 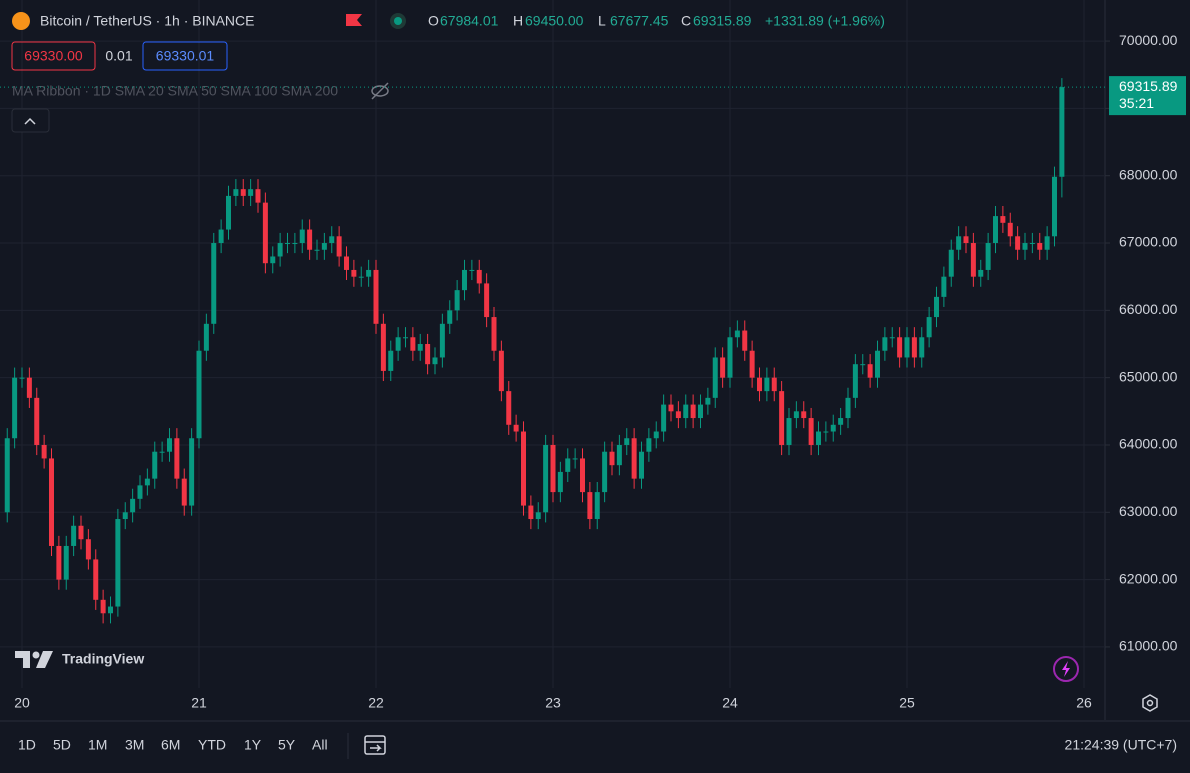 What do you see at coordinates (147, 21) in the screenshot?
I see `symbol-title: Bitcoin / TetherUS · 1h · BINANCE` at bounding box center [147, 21].